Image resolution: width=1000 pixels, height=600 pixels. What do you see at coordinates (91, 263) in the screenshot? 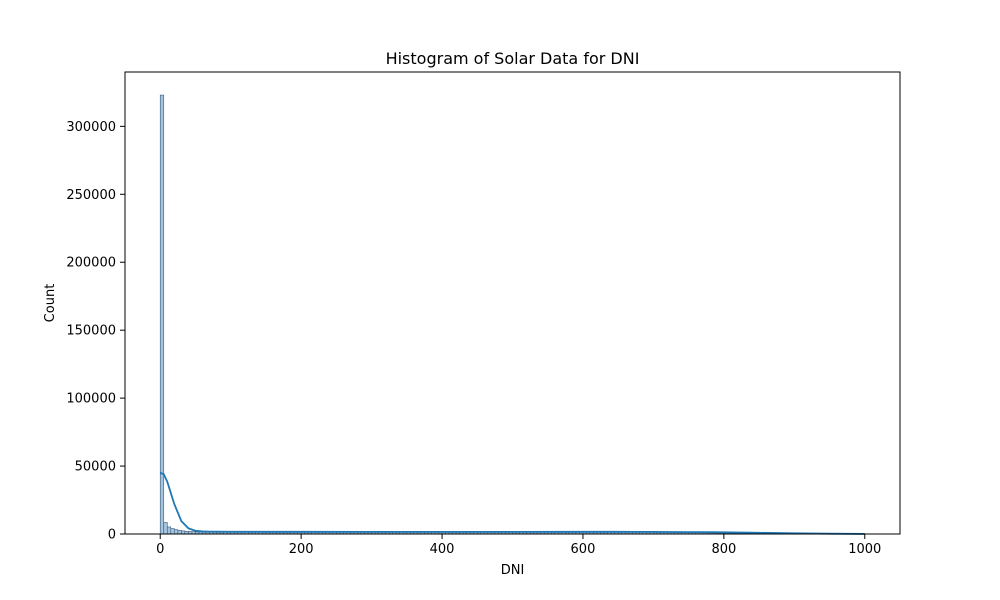
I see `y-tick-label: 200000` at bounding box center [91, 263].